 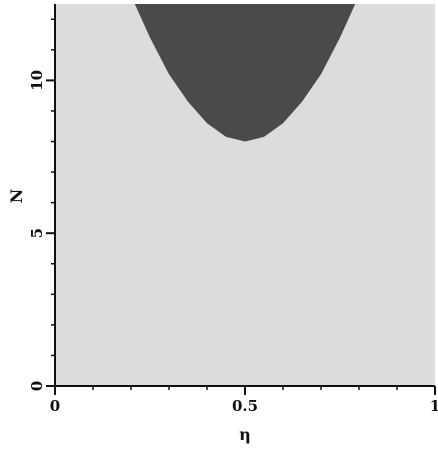 I want to click on x-tick-label: 0, so click(x=55, y=406).